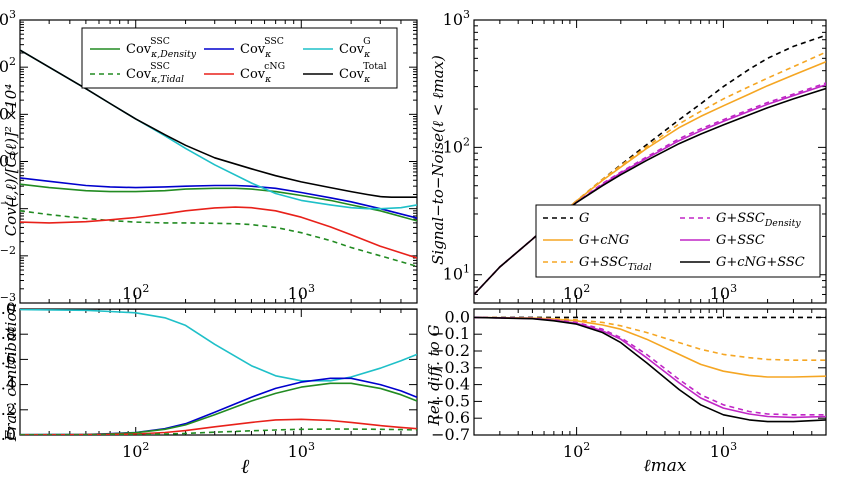 The width and height of the screenshot is (843, 482). Describe the element at coordinates (274, 41) in the screenshot. I see `legend-item-cov-ssc-superscript: SSC` at that location.